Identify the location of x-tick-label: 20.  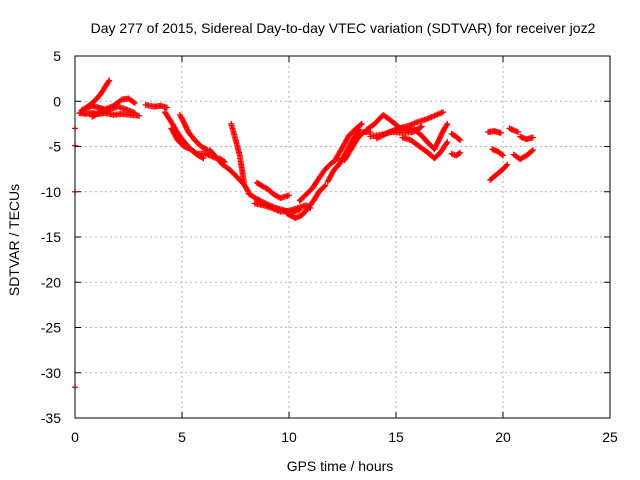
(503, 437).